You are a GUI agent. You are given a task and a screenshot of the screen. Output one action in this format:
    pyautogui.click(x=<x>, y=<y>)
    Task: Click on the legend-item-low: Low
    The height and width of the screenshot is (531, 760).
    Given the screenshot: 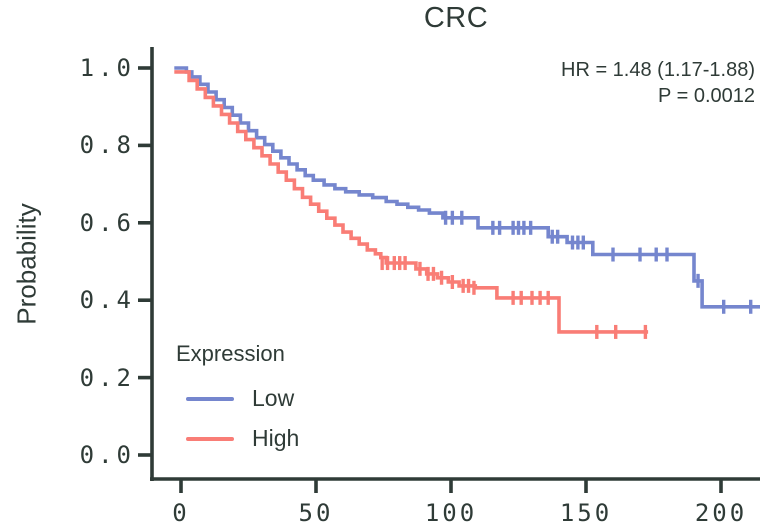 What is the action you would take?
    pyautogui.click(x=235, y=398)
    